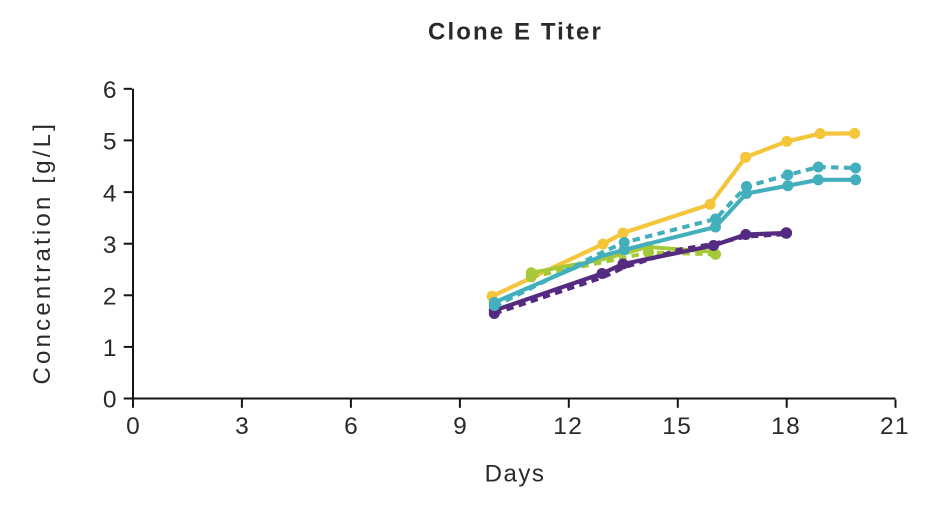 The height and width of the screenshot is (509, 950). What do you see at coordinates (110, 142) in the screenshot?
I see `svg-text: 5` at bounding box center [110, 142].